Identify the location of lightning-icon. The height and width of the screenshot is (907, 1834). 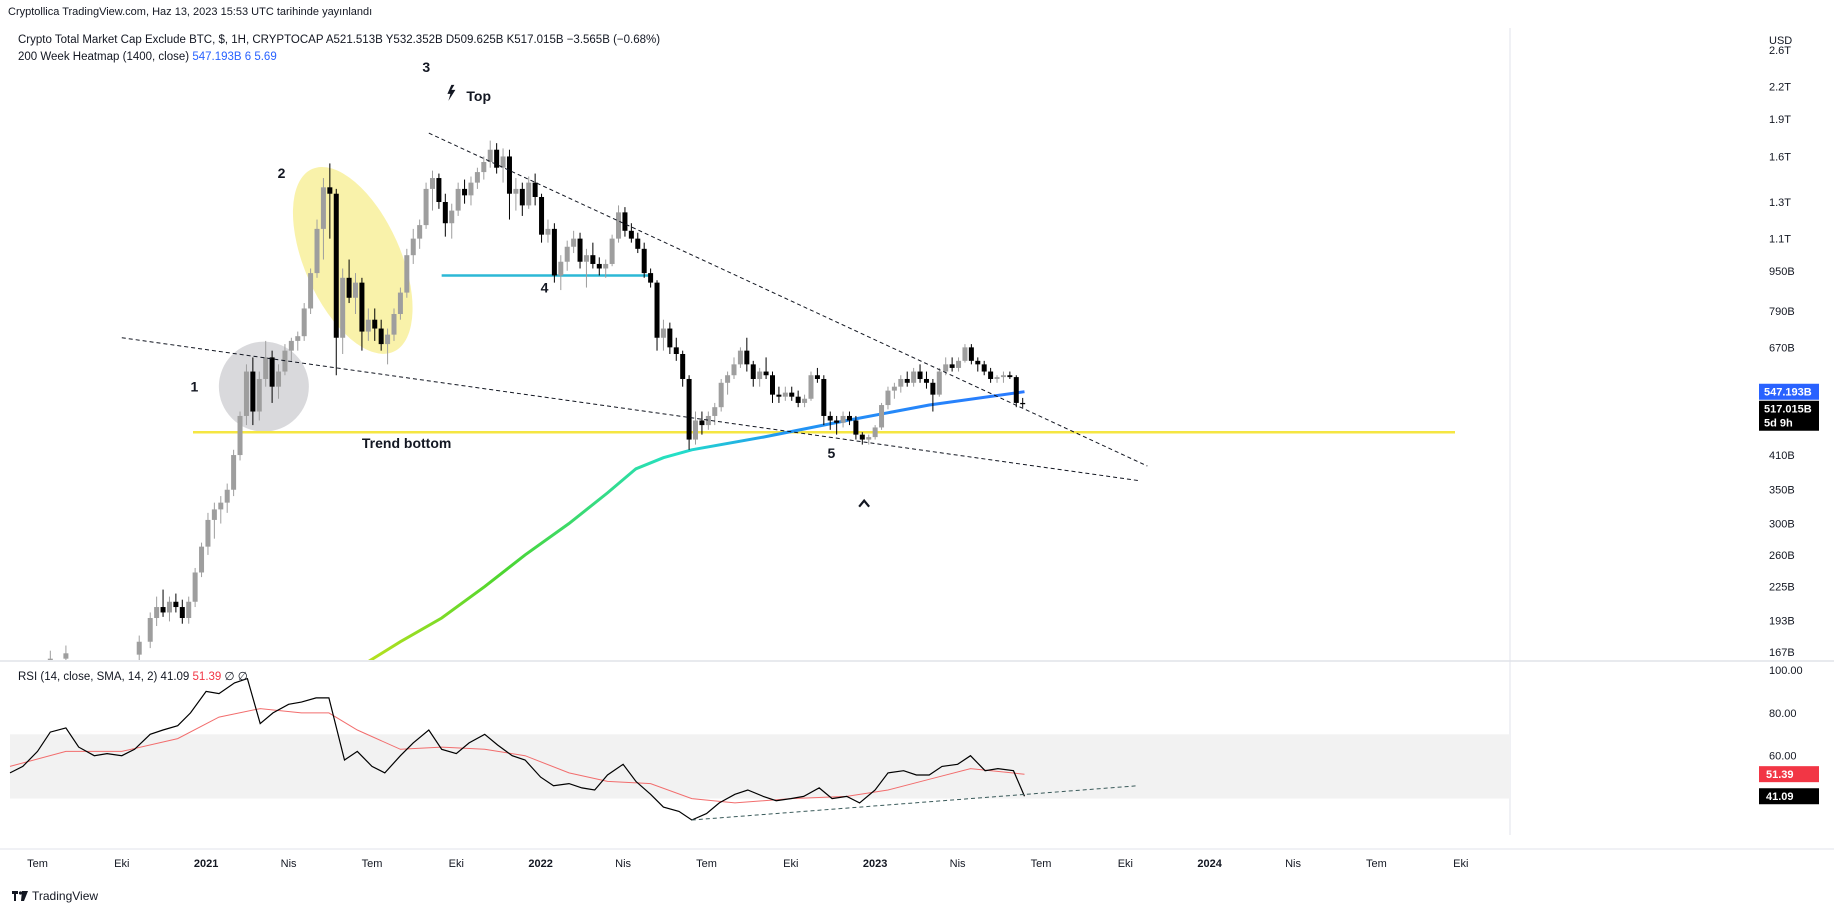
(451, 92).